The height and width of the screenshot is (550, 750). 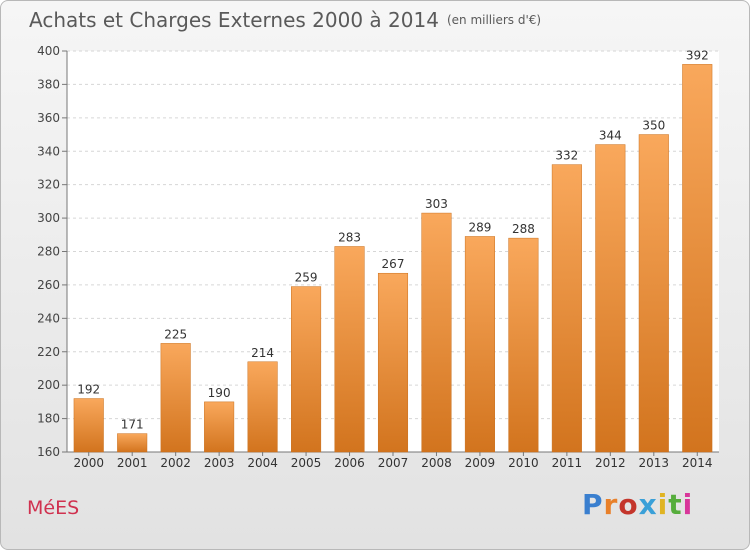 What do you see at coordinates (48, 51) in the screenshot?
I see `y-tick-label: 400` at bounding box center [48, 51].